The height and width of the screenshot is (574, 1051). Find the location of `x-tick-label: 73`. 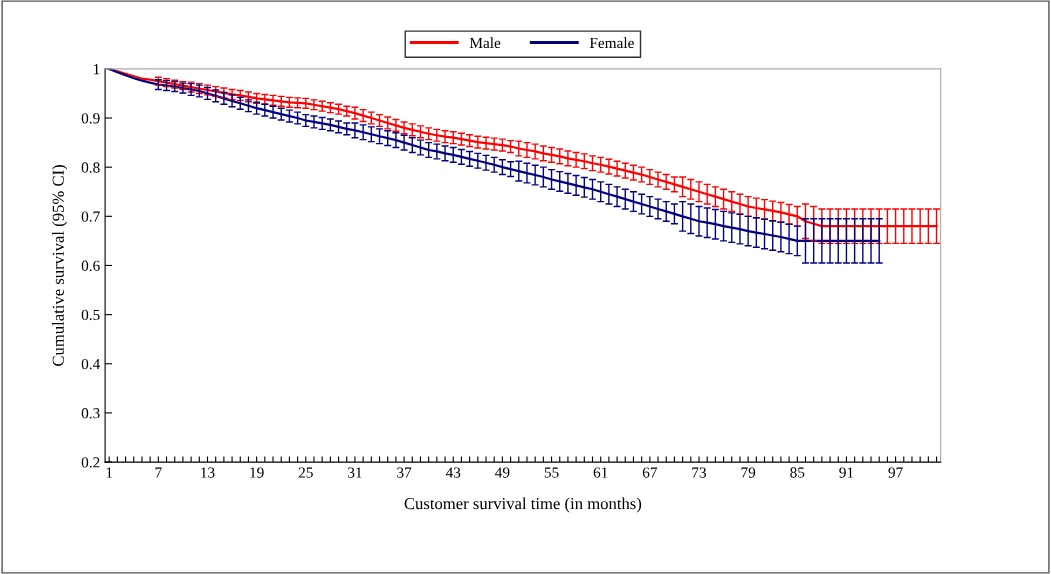

x-tick-label: 73 is located at coordinates (699, 472).